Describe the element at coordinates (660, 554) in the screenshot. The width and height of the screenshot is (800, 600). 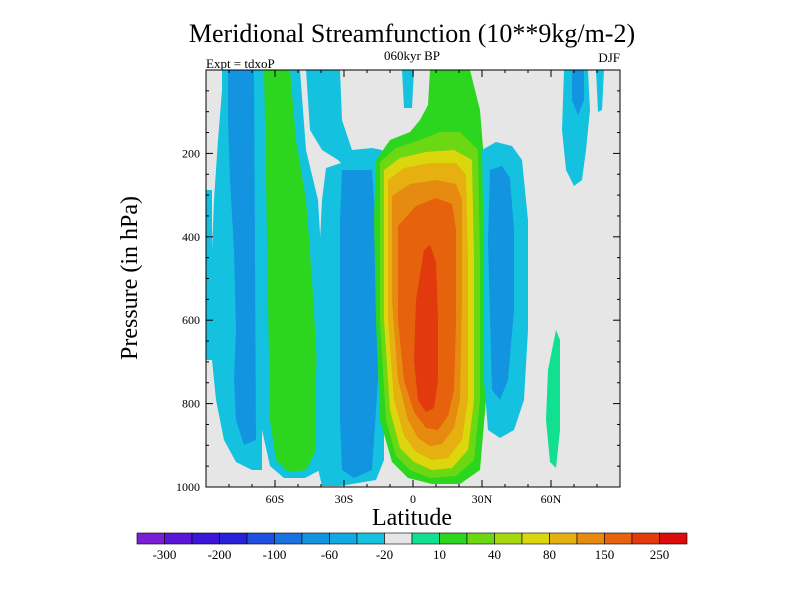
I see `colorbar-label: 250` at that location.